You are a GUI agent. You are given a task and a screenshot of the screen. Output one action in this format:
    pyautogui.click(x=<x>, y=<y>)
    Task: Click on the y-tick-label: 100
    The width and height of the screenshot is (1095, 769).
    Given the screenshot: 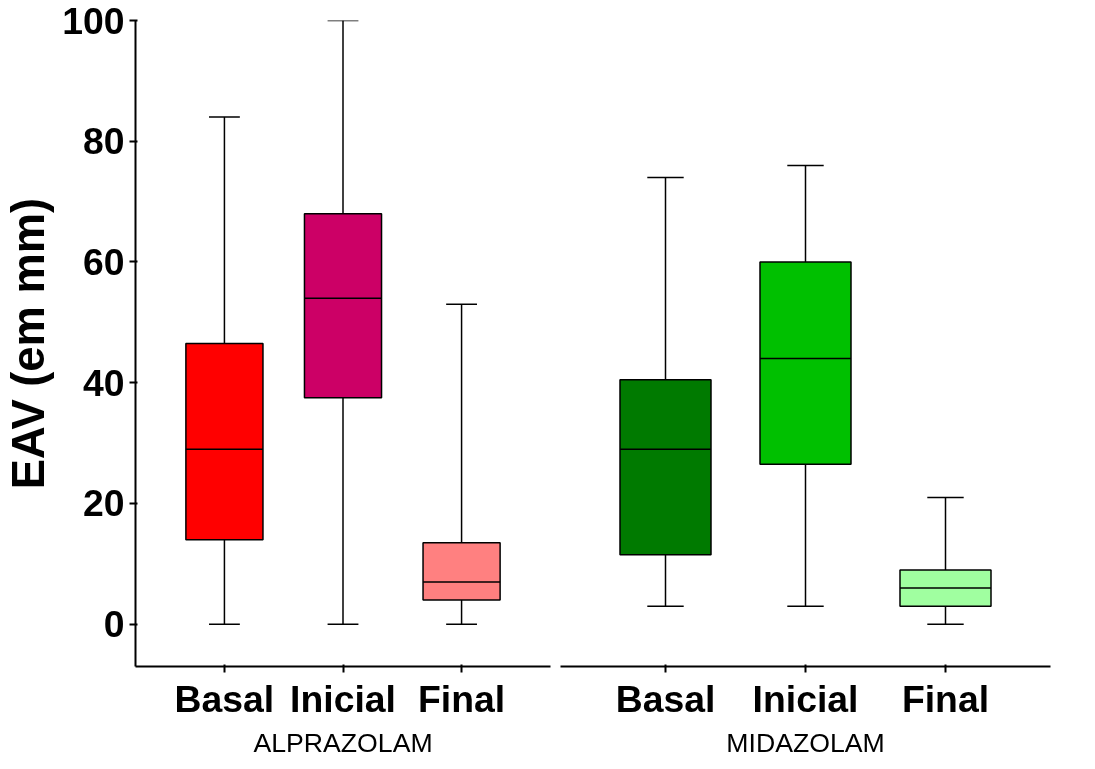 What is the action you would take?
    pyautogui.click(x=93, y=21)
    